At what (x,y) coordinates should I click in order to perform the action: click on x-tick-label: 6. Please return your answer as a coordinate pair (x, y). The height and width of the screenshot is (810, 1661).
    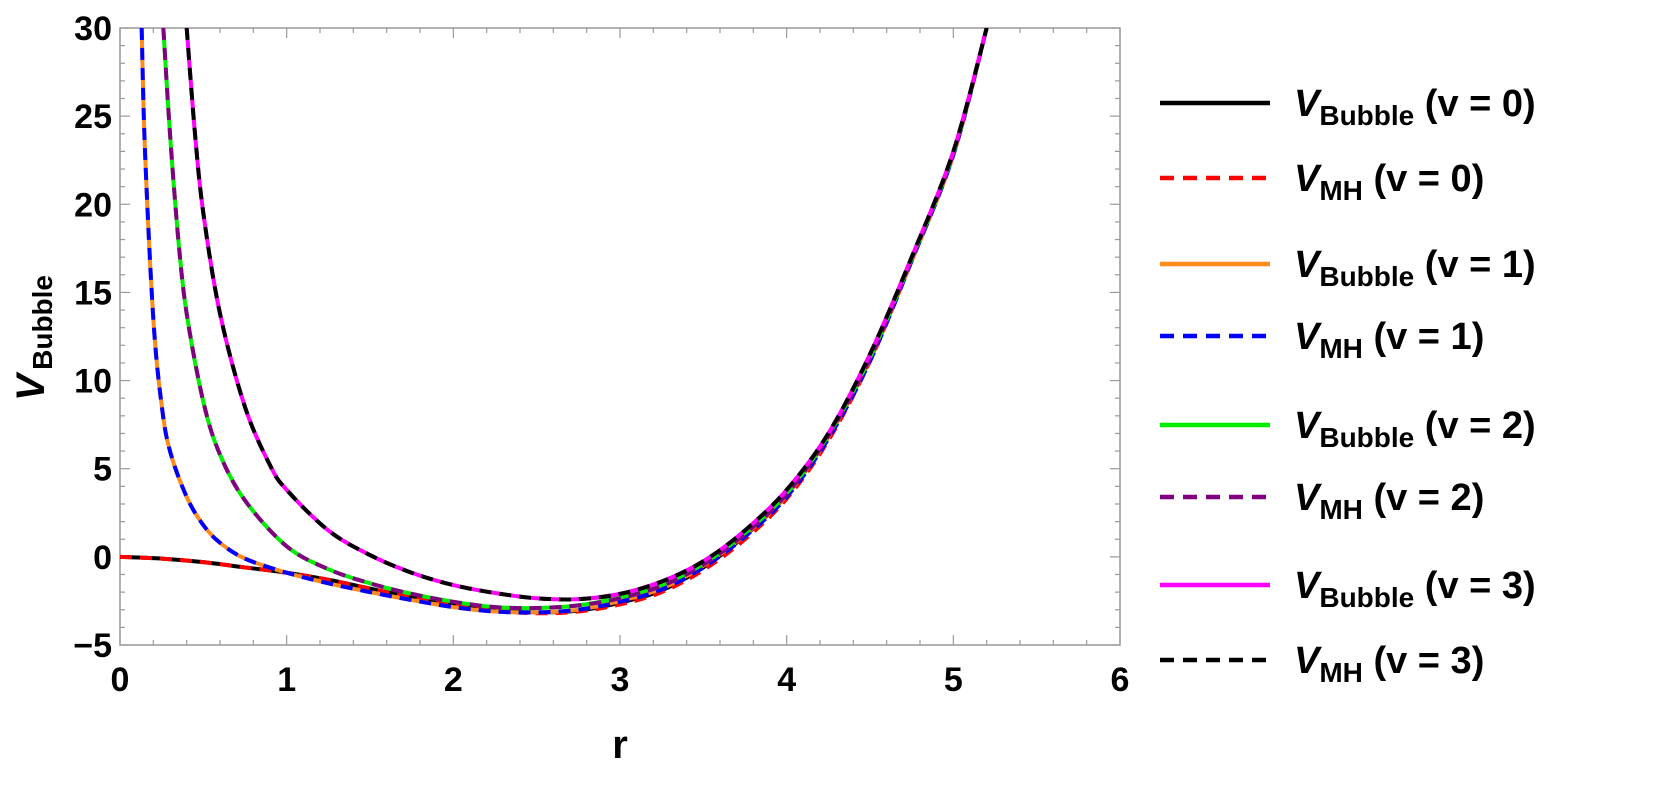
    Looking at the image, I should click on (1120, 680).